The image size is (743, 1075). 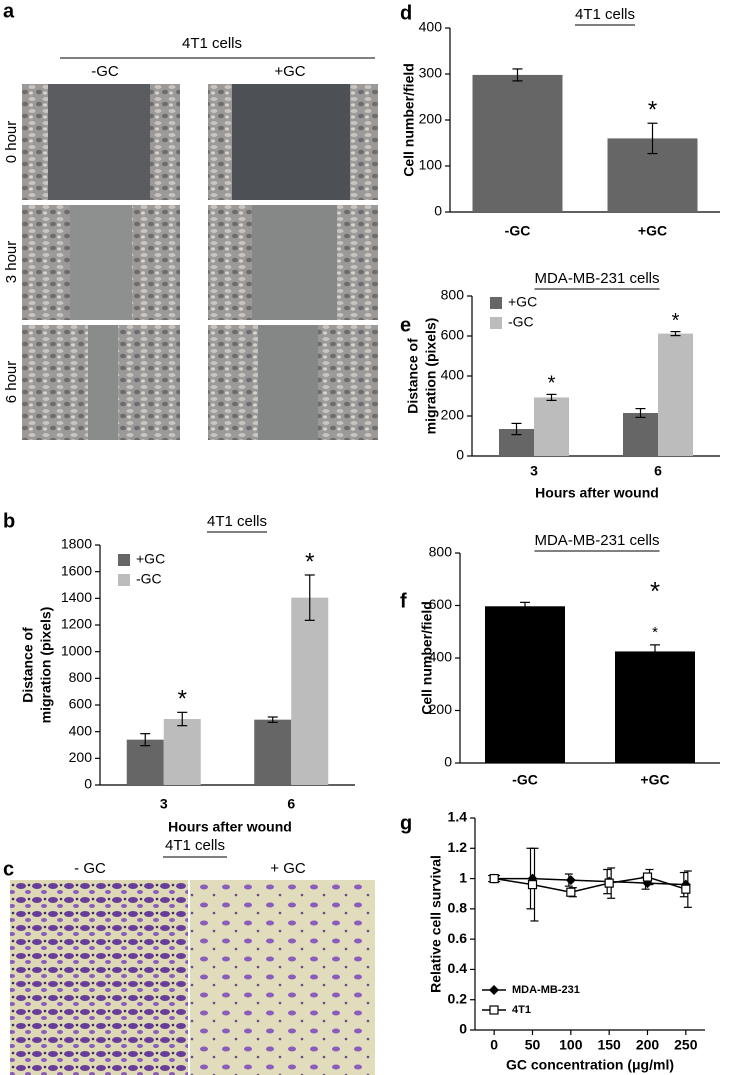 I want to click on y-axis-label: Distance of, so click(x=28, y=665).